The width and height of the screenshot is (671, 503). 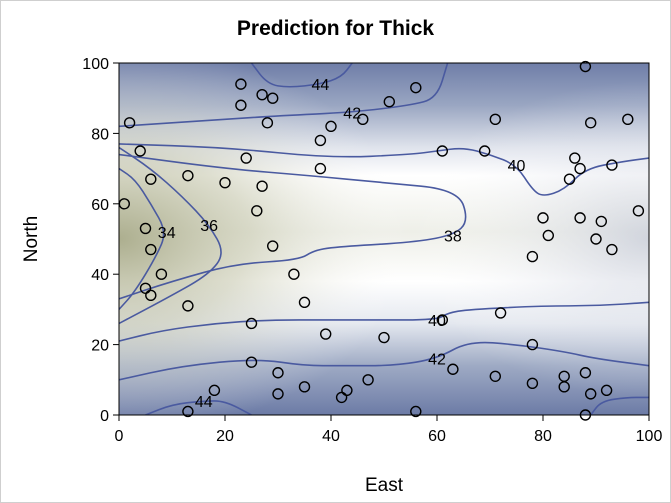 I want to click on chart-title: Prediction for Thick, so click(x=335, y=28).